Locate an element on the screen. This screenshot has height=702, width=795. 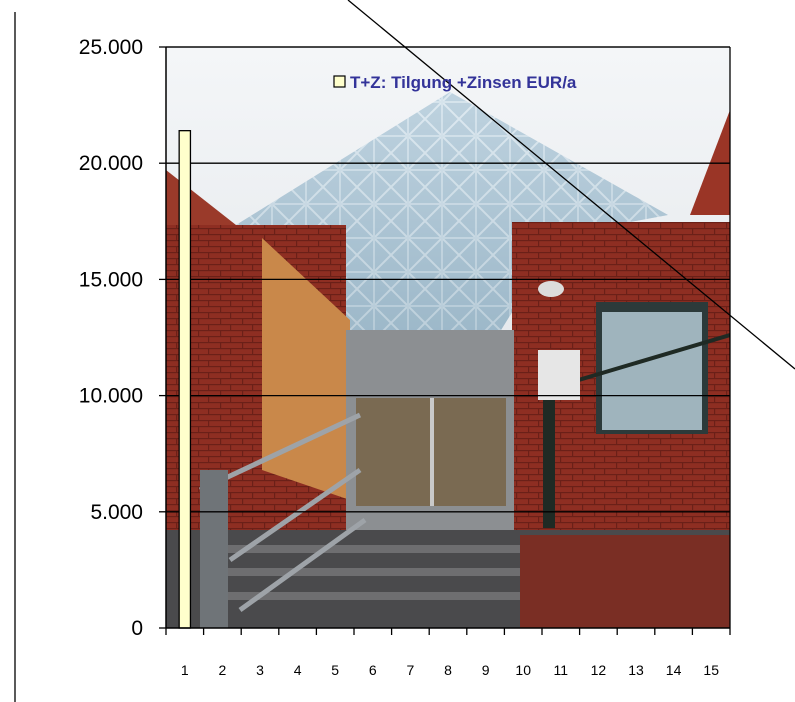
x-tick-label: 1 is located at coordinates (185, 670).